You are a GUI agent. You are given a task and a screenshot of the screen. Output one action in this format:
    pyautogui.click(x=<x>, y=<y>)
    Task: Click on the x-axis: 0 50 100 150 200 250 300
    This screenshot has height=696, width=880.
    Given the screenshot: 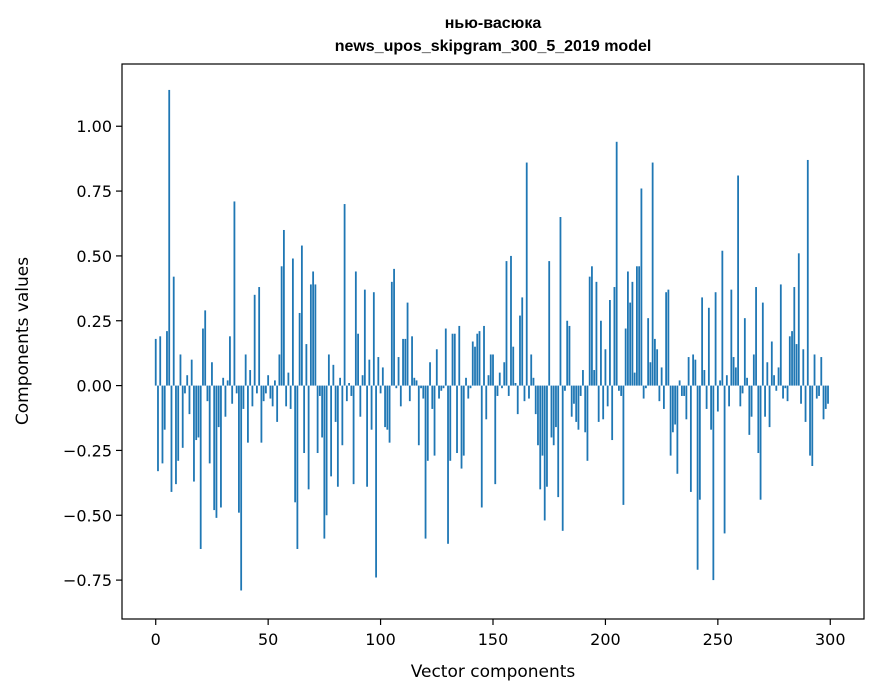 What is the action you would take?
    pyautogui.click(x=498, y=634)
    